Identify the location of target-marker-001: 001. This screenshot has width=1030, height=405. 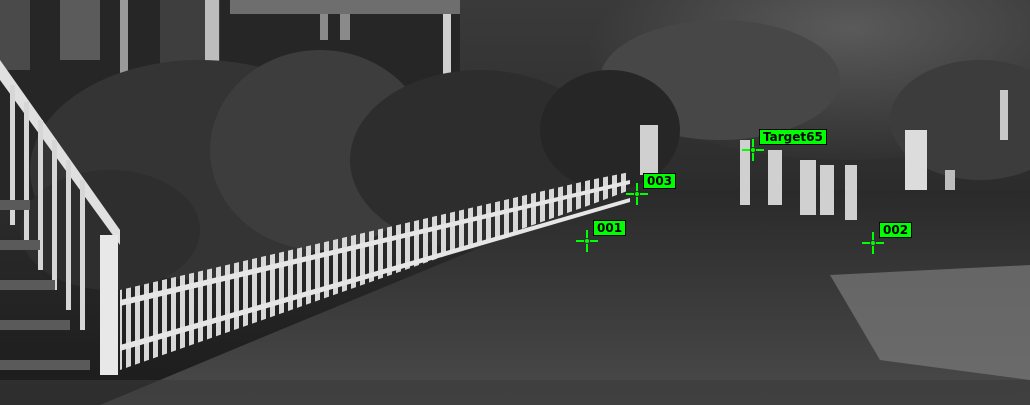
(601, 236).